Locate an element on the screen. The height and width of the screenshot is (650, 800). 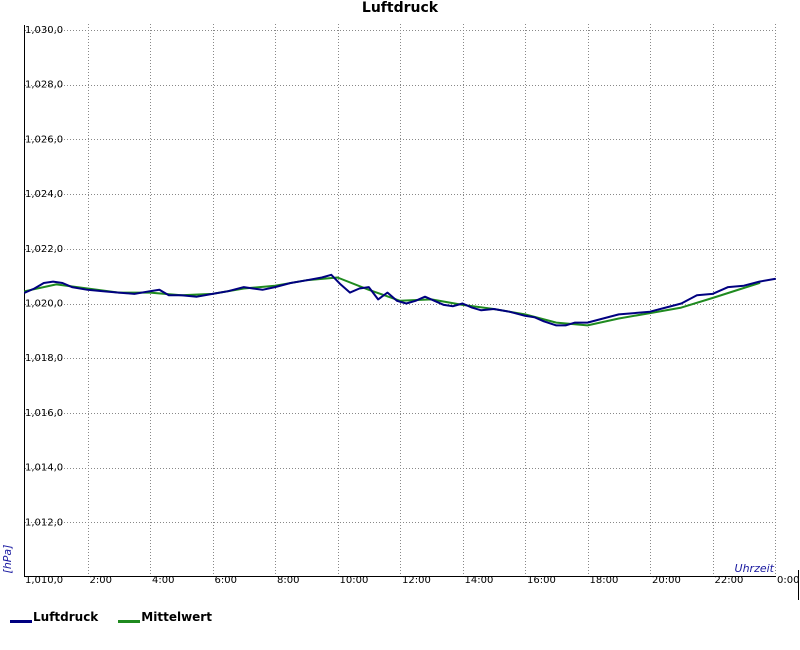
x-tick-label: 20:00 is located at coordinates (666, 580).